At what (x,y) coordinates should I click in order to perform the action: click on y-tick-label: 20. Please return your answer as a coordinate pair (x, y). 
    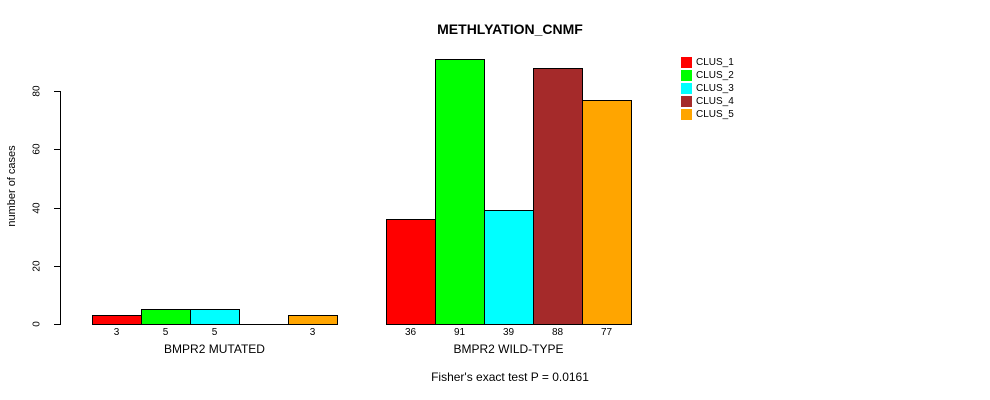
    Looking at the image, I should click on (37, 266).